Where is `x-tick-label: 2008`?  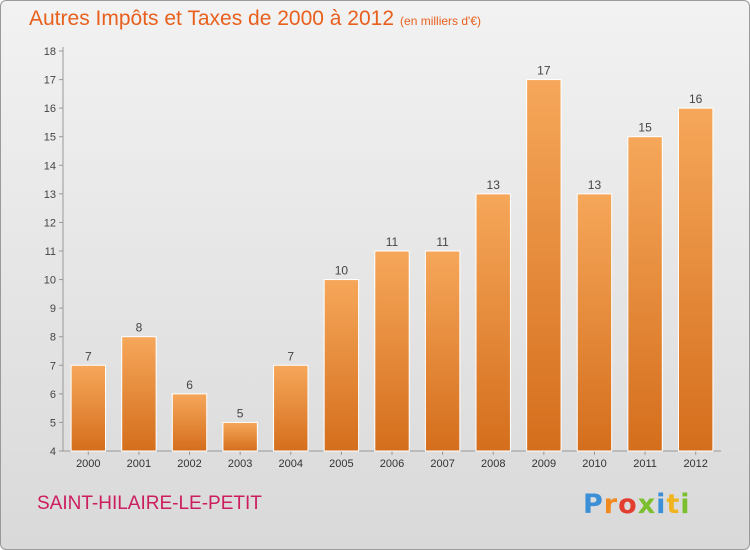 x-tick-label: 2008 is located at coordinates (493, 464).